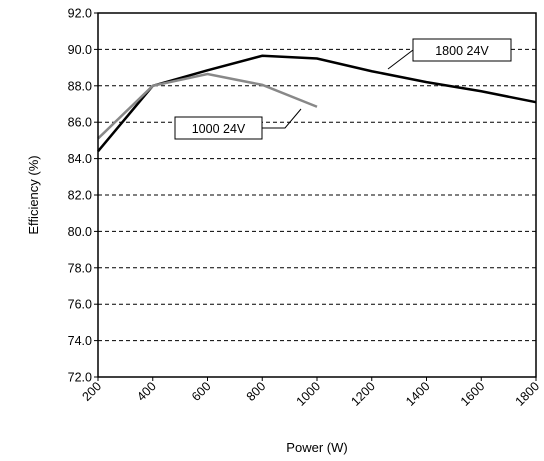  I want to click on series-line, so click(207, 106).